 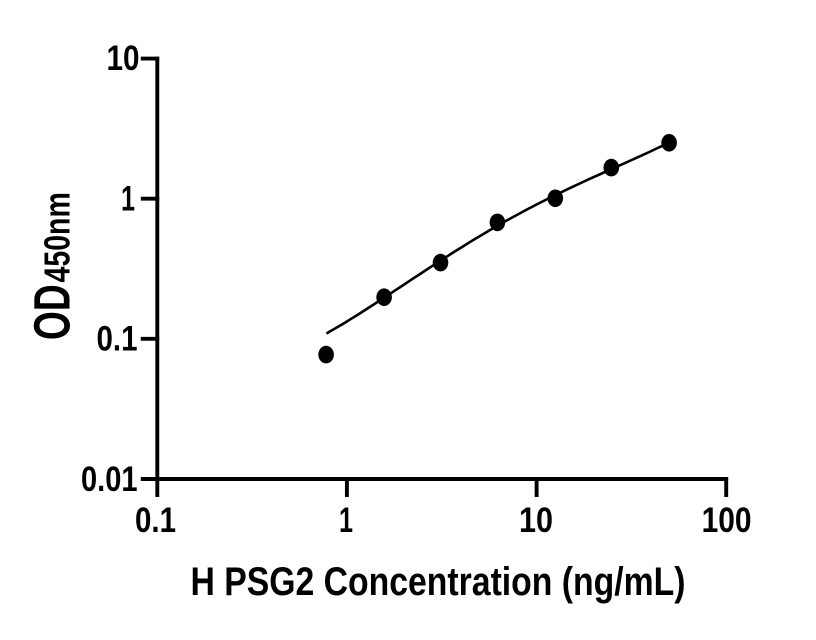 I want to click on svg-text: 450nm, so click(x=56, y=237).